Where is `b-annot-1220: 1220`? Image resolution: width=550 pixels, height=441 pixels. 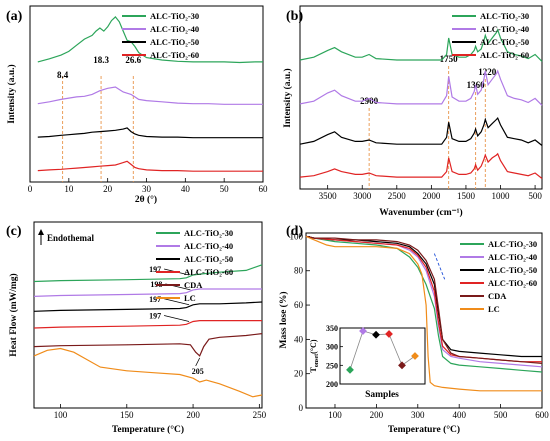 b-annot-1220: 1220 is located at coordinates (487, 72).